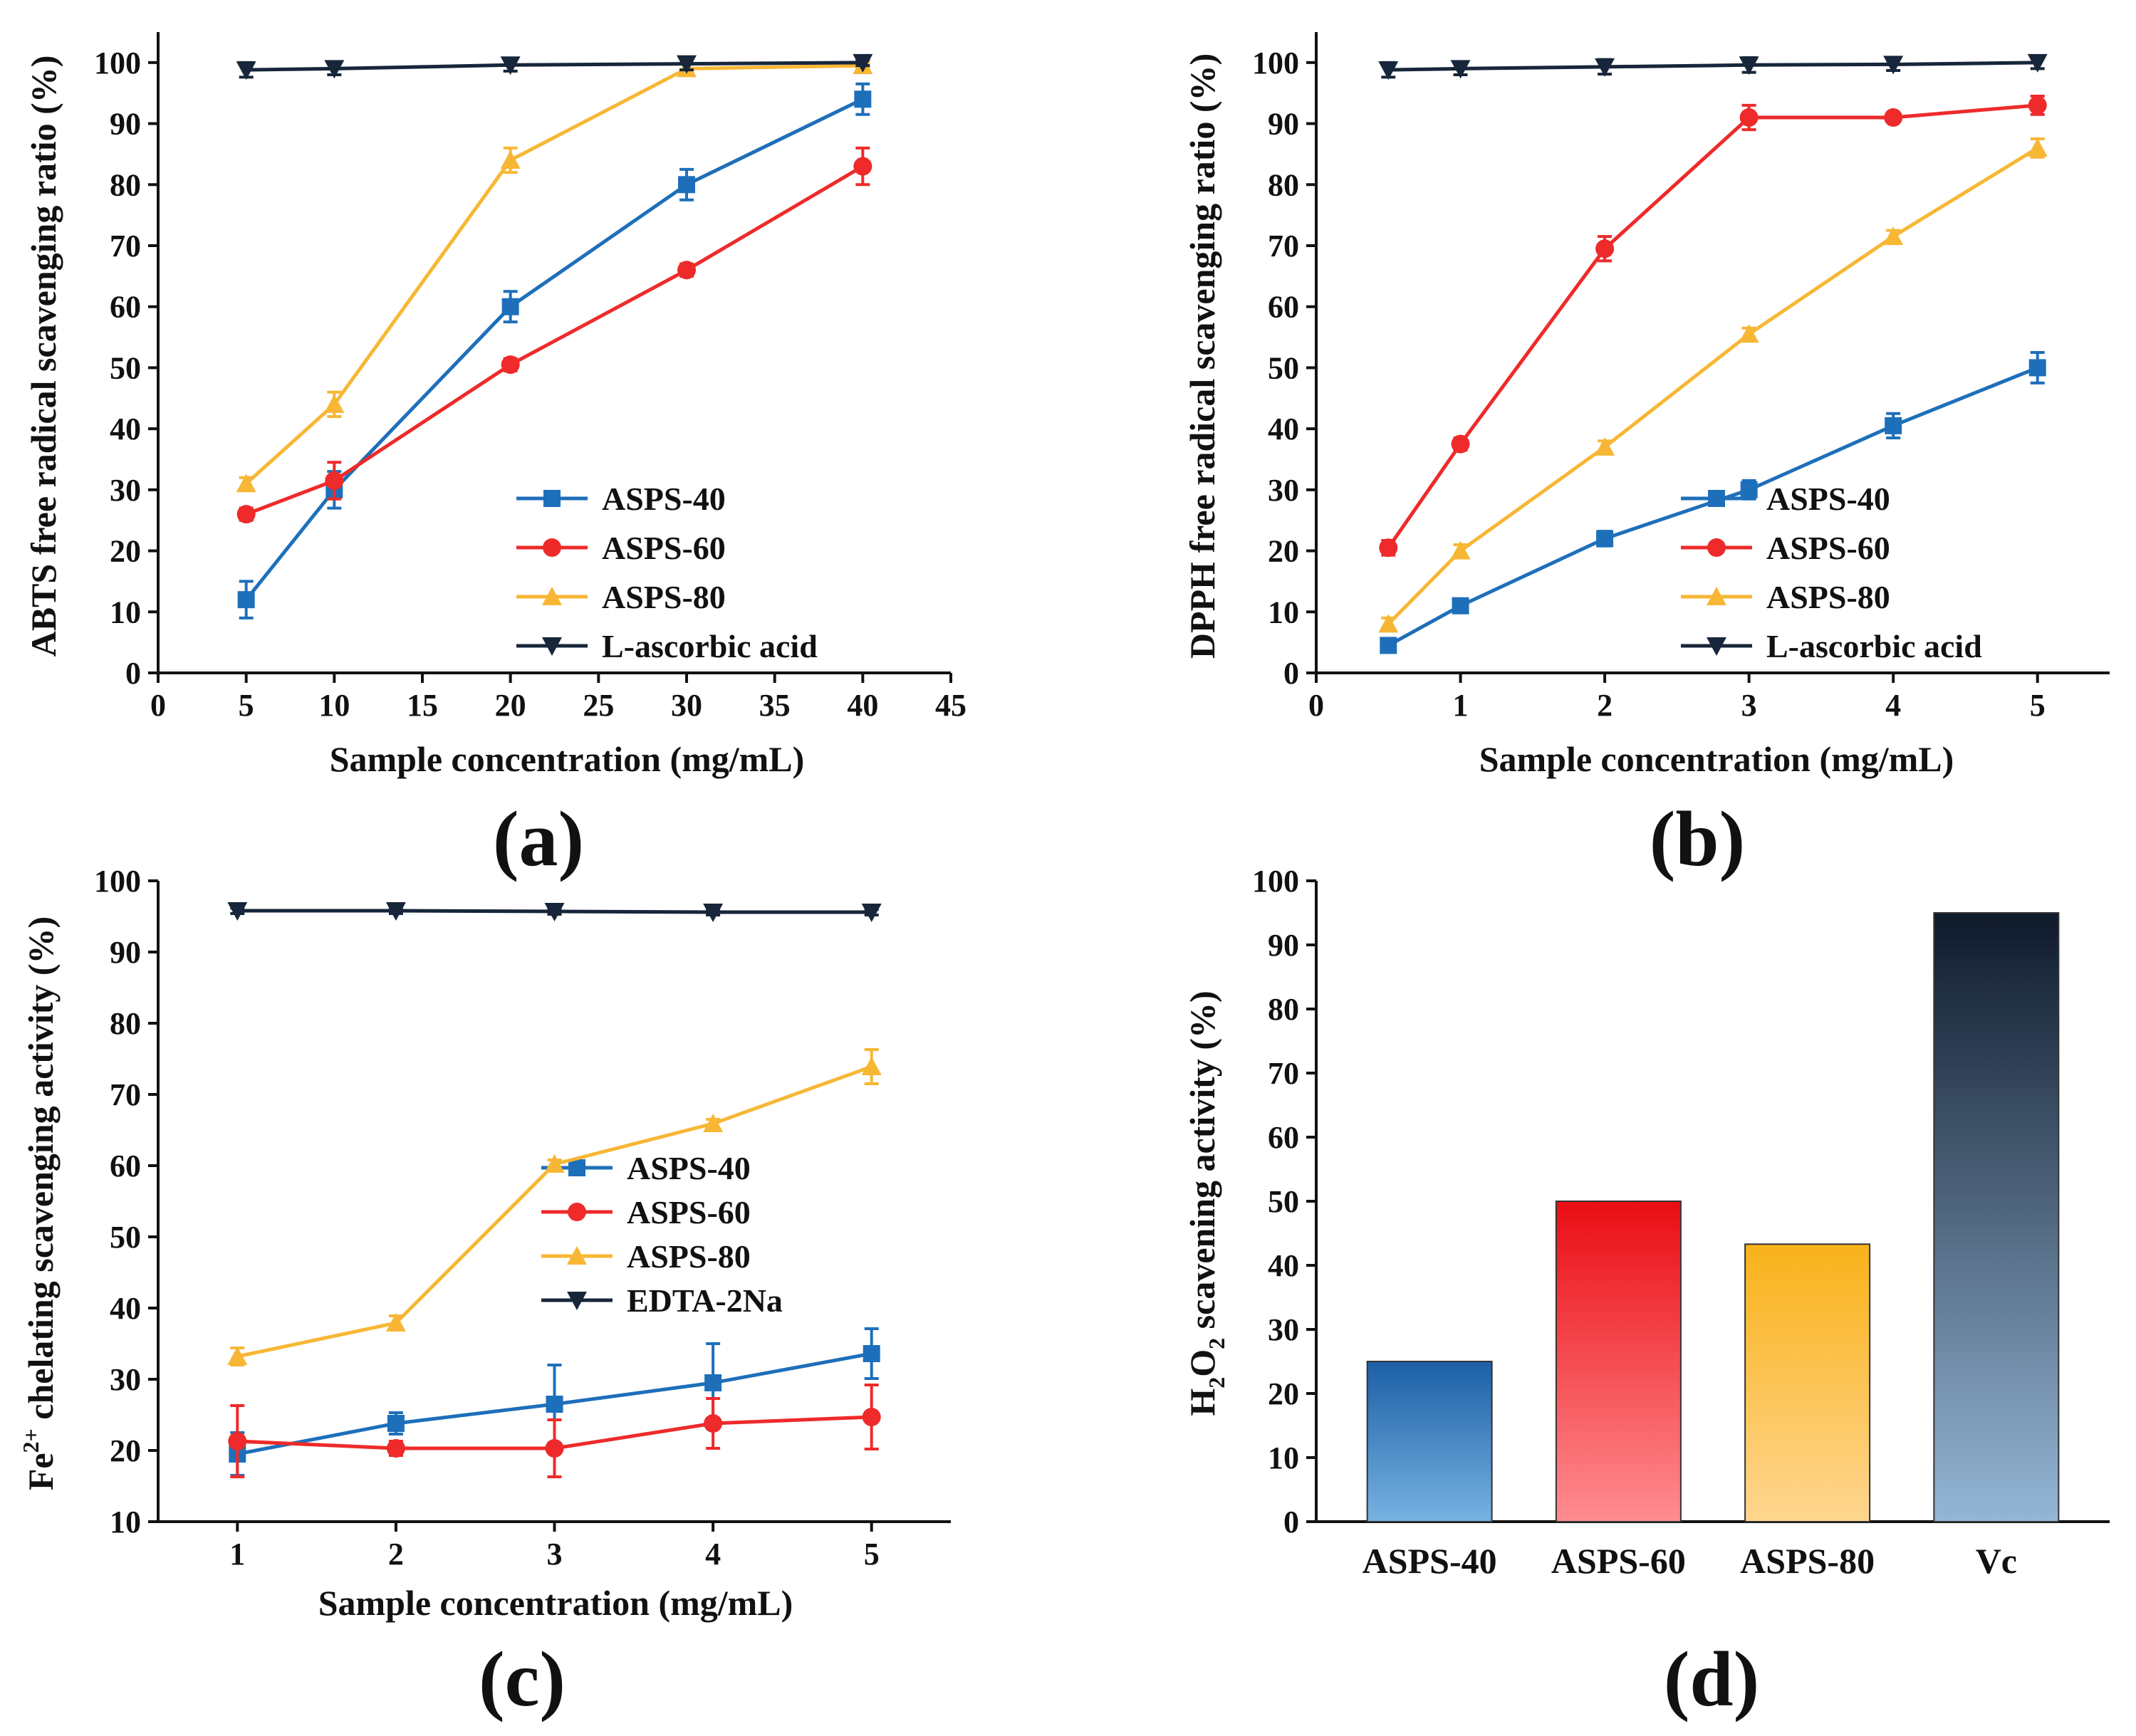  What do you see at coordinates (1430, 1561) in the screenshot?
I see `panel-d-category-label: ASPS-40` at bounding box center [1430, 1561].